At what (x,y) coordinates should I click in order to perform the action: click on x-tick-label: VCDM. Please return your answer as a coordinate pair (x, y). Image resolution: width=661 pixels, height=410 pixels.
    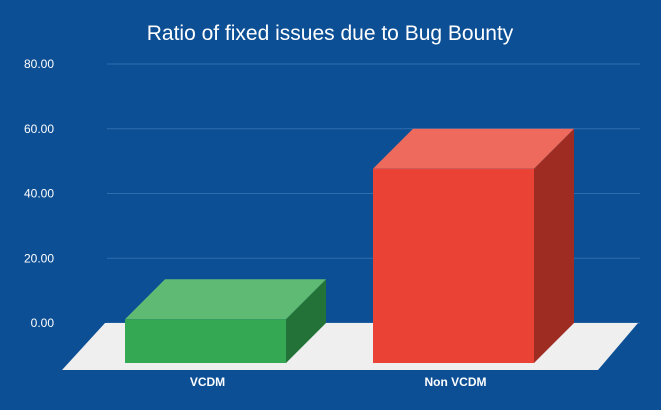
    Looking at the image, I should click on (207, 382).